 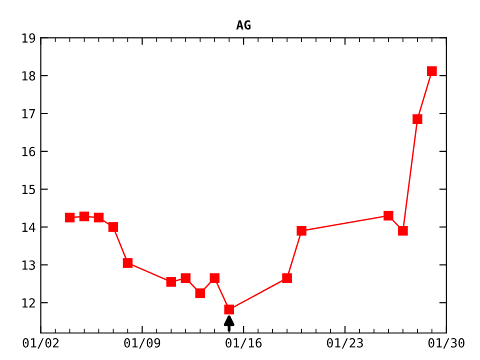 What do you see at coordinates (243, 25) in the screenshot?
I see `chart-title: AG` at bounding box center [243, 25].